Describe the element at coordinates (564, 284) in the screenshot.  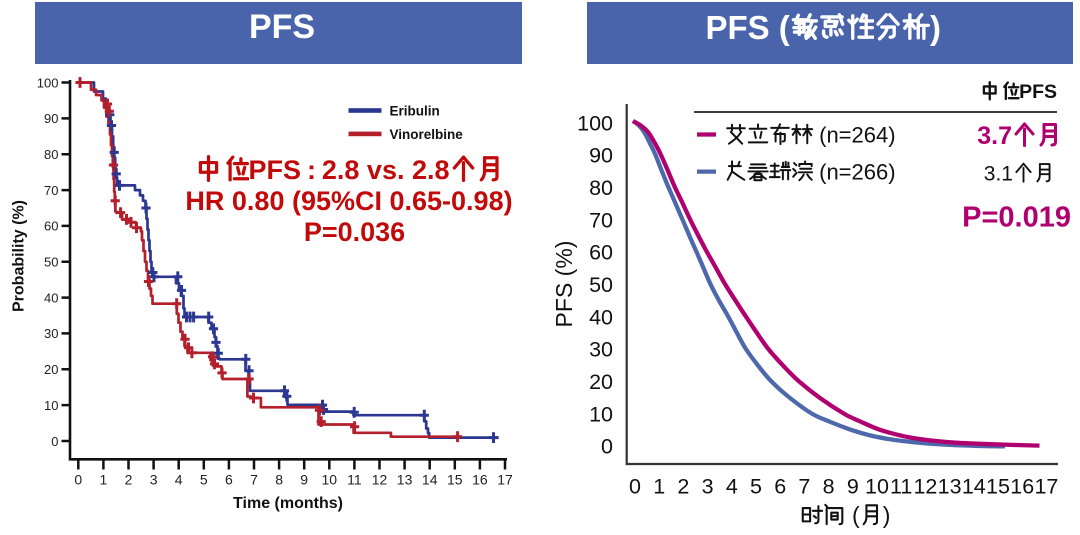
I see `svg-text: PFS (%)` at that location.